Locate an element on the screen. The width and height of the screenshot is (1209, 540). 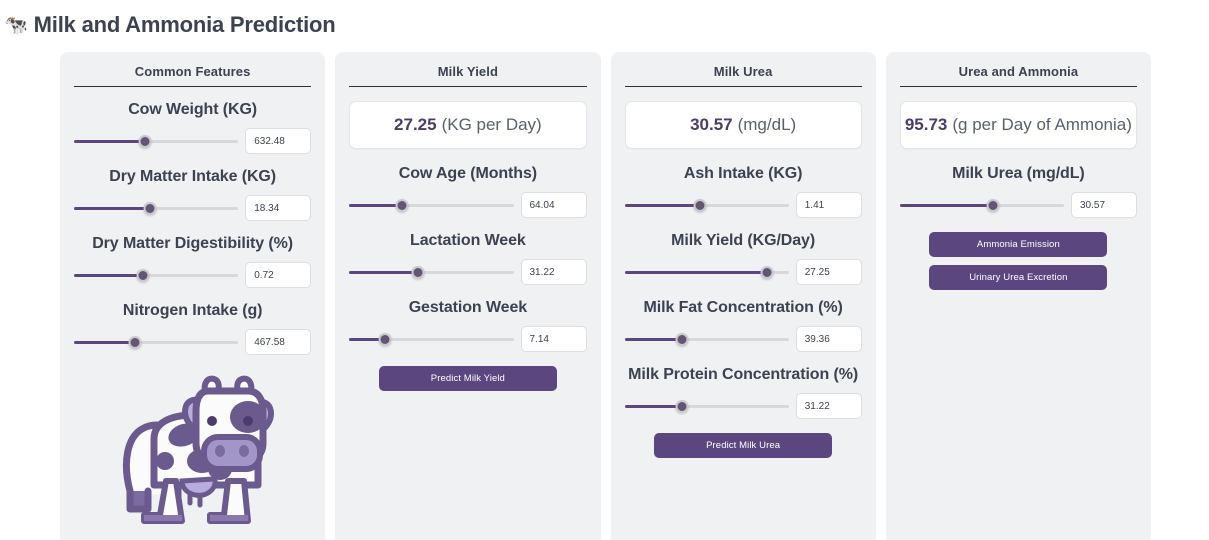
prediction-result-card: 30.57 (mg/dL) is located at coordinates (743, 125).